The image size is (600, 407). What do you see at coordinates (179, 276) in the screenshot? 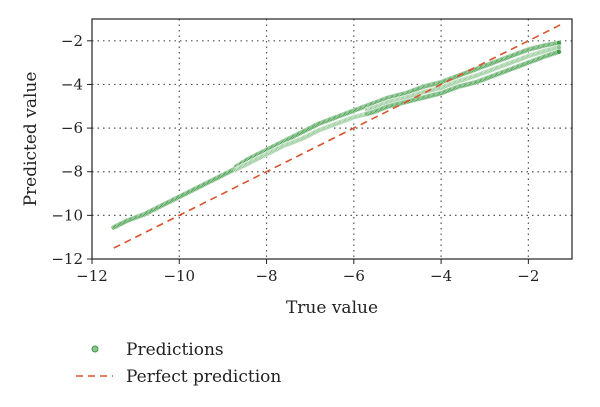
I see `x-tick-label: −10` at bounding box center [179, 276].